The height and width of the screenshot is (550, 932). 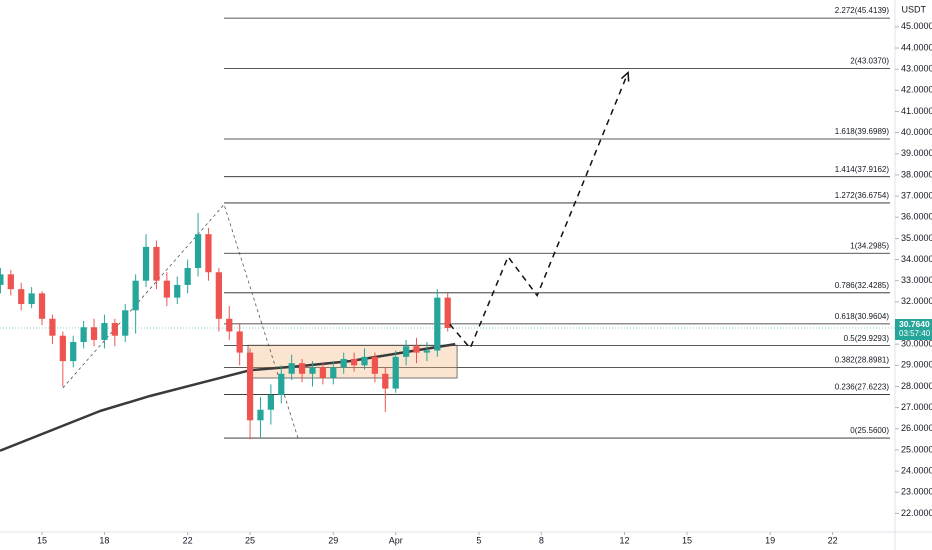 I want to click on fib-label: 1.272(36.6754), so click(x=862, y=195).